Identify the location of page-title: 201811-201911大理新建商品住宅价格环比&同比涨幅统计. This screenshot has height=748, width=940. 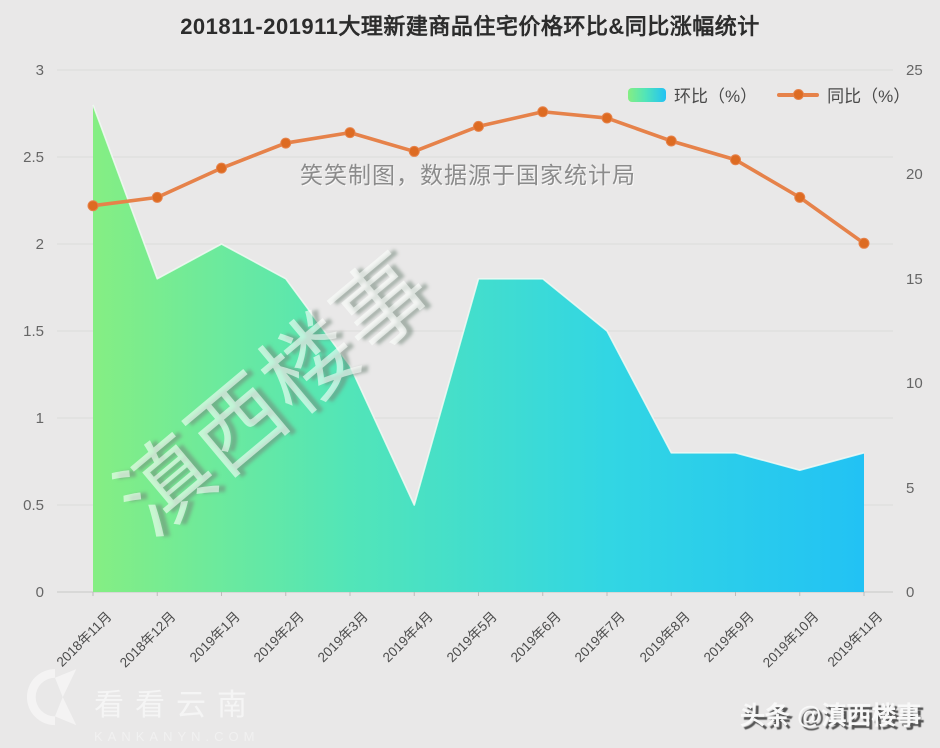
(470, 26).